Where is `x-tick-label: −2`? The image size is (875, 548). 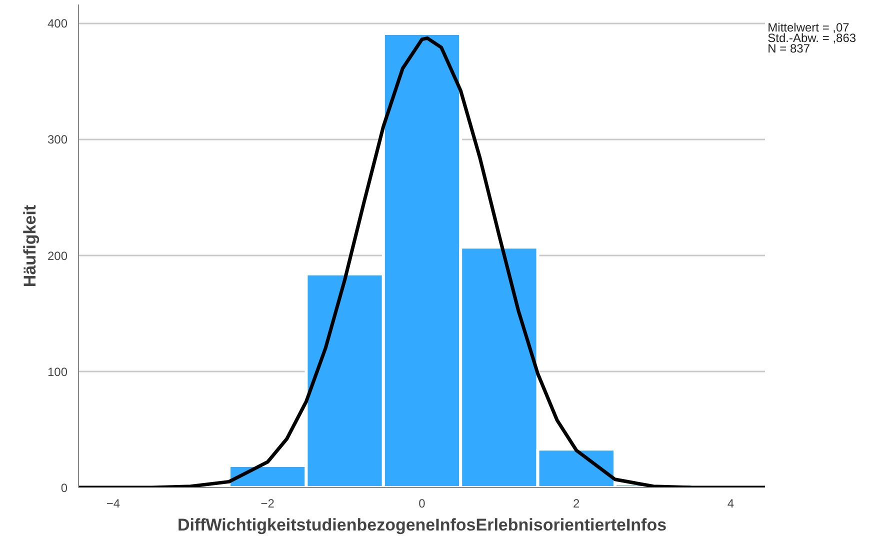 x-tick-label: −2 is located at coordinates (267, 503).